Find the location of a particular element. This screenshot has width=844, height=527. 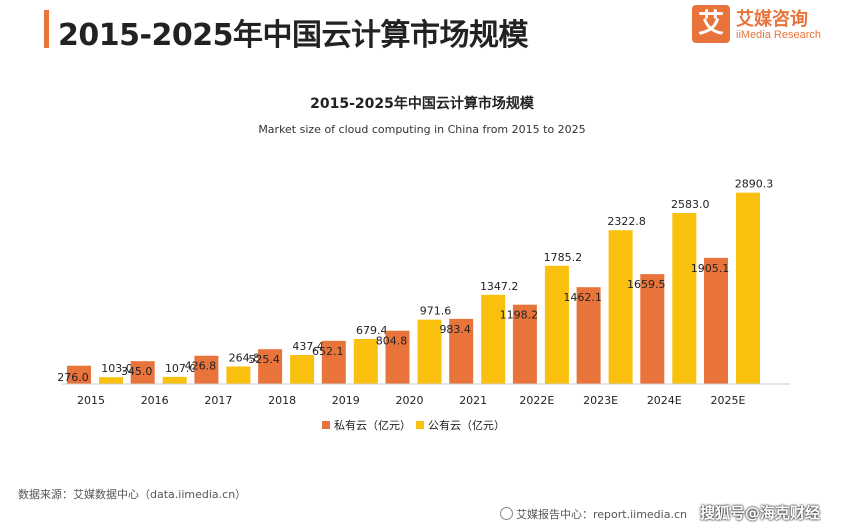

data-label: 679.4 is located at coordinates (372, 330).